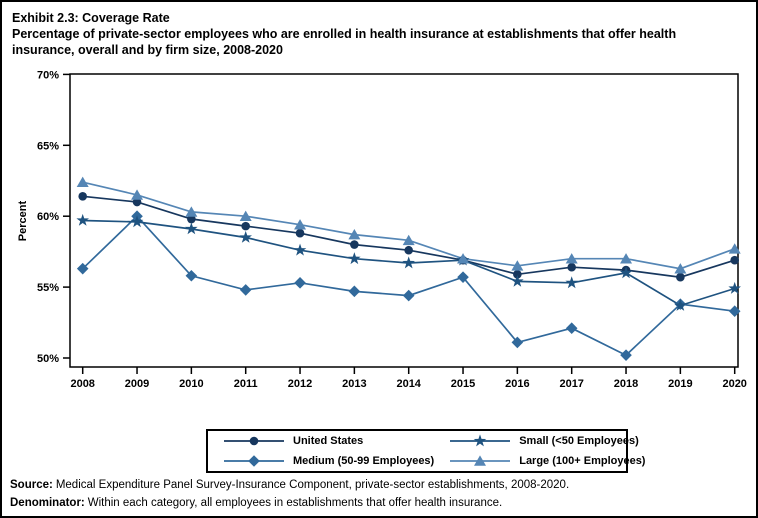 The image size is (758, 518). What do you see at coordinates (82, 384) in the screenshot?
I see `svg-text: 2008` at bounding box center [82, 384].